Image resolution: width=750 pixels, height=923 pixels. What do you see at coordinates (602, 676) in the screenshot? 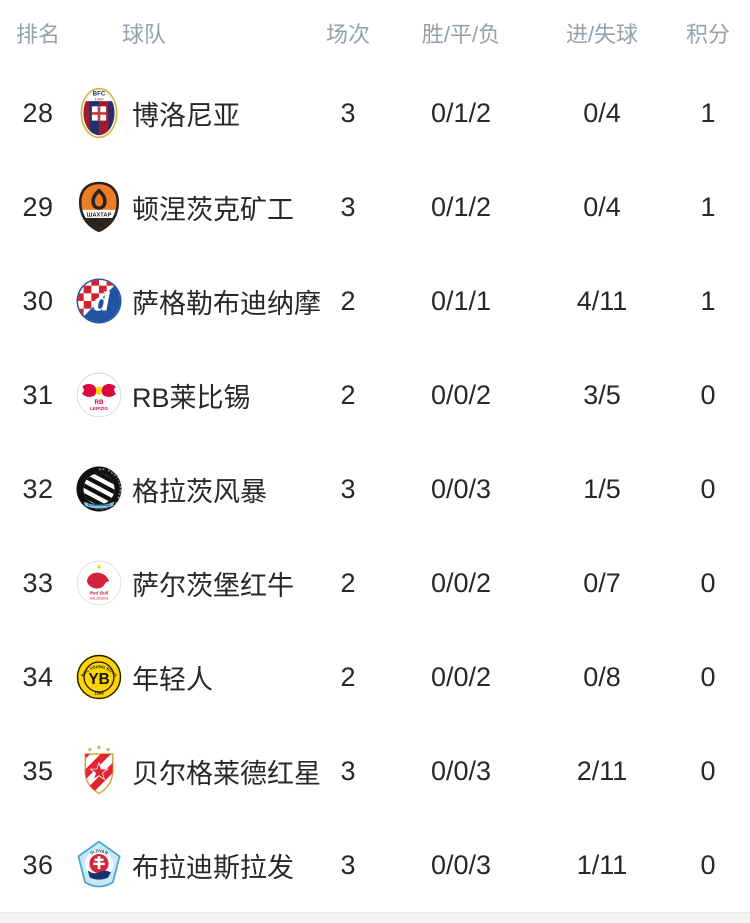
I see `goals-value: 0/8` at bounding box center [602, 676].